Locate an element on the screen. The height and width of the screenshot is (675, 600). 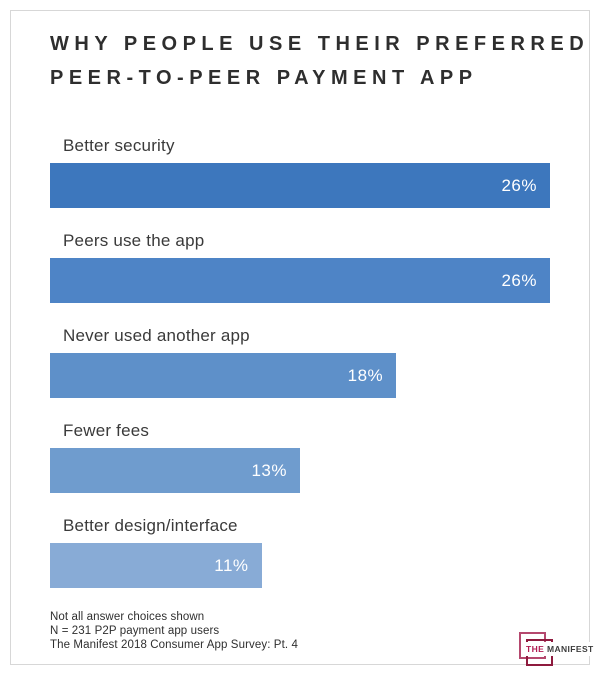
bar-value-label: 13% is located at coordinates (269, 470).